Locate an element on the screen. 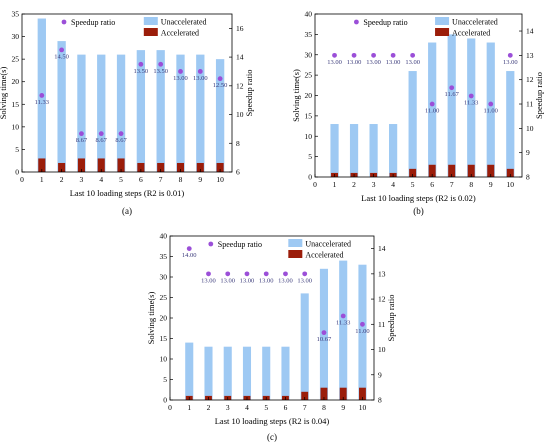 Image resolution: width=550 pixels, height=446 pixels. y-tick-label: 5 is located at coordinates (17, 149).